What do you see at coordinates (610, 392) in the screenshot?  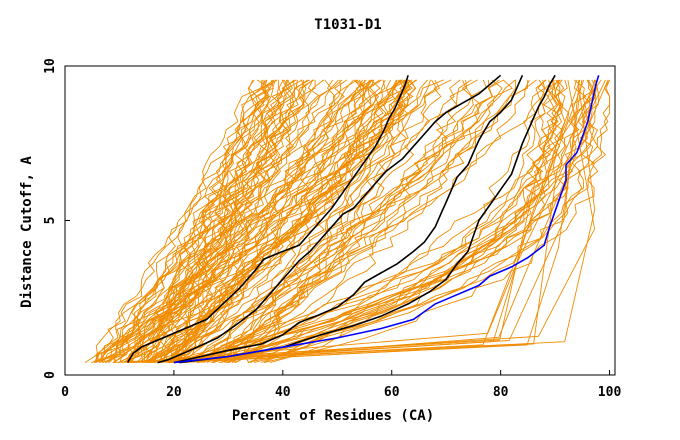 I see `x-tick-label: 100` at bounding box center [610, 392].